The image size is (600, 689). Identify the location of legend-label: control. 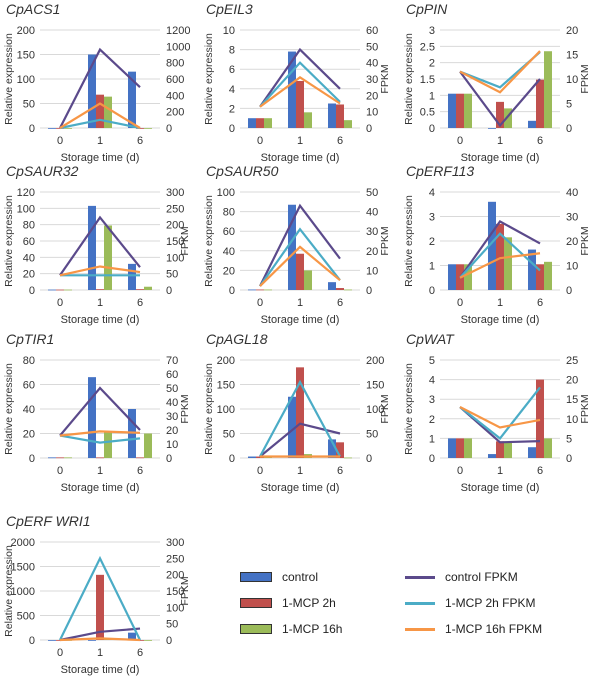
(300, 577).